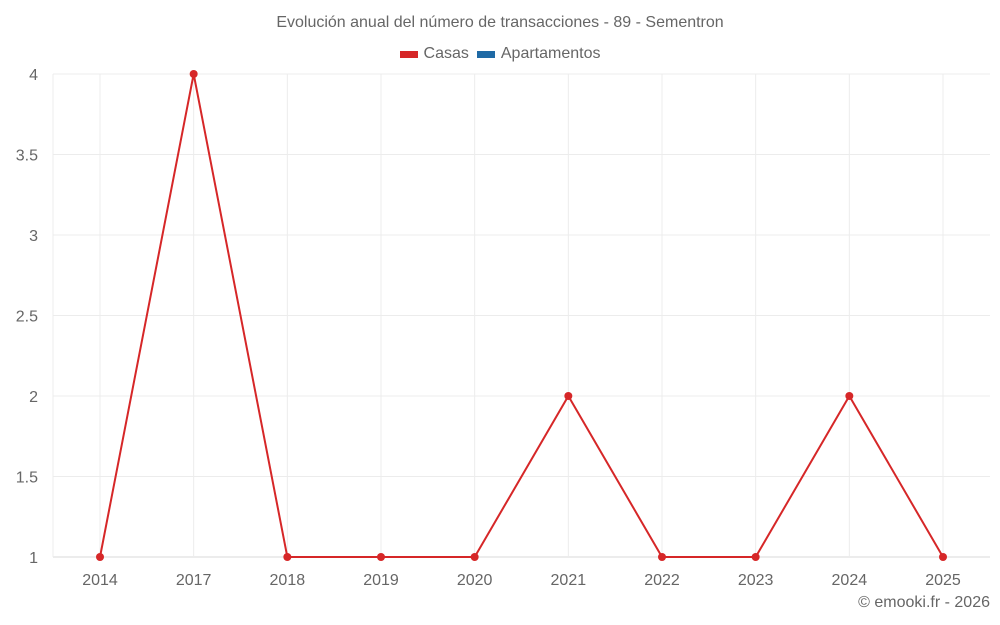  Describe the element at coordinates (27, 156) in the screenshot. I see `y-tick-label: 3.5` at that location.